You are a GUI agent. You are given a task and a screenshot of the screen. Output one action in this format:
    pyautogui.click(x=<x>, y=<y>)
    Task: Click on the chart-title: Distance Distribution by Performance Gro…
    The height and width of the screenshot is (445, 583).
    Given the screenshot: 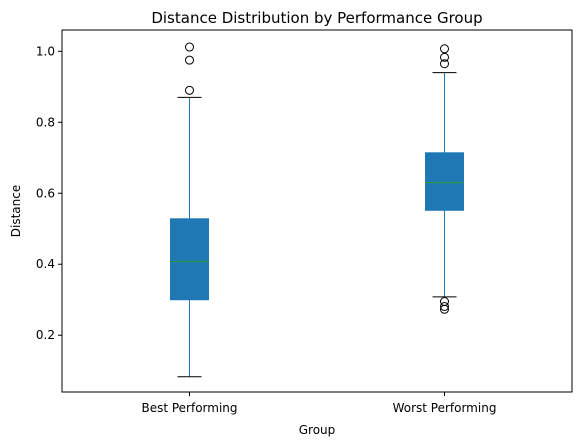 What is the action you would take?
    pyautogui.click(x=316, y=18)
    